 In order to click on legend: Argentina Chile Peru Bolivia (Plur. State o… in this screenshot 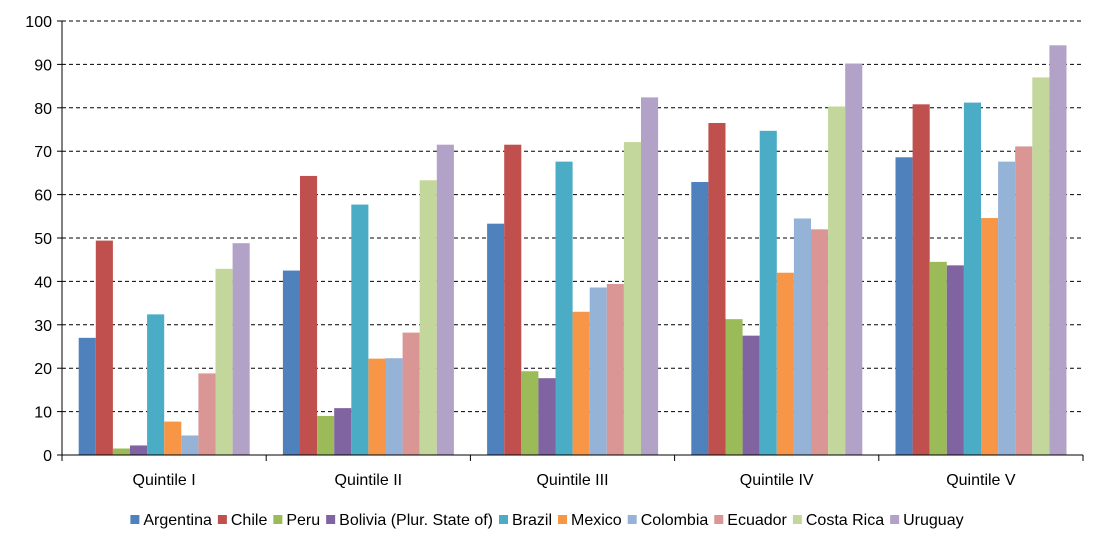, I will do `click(547, 520)`.